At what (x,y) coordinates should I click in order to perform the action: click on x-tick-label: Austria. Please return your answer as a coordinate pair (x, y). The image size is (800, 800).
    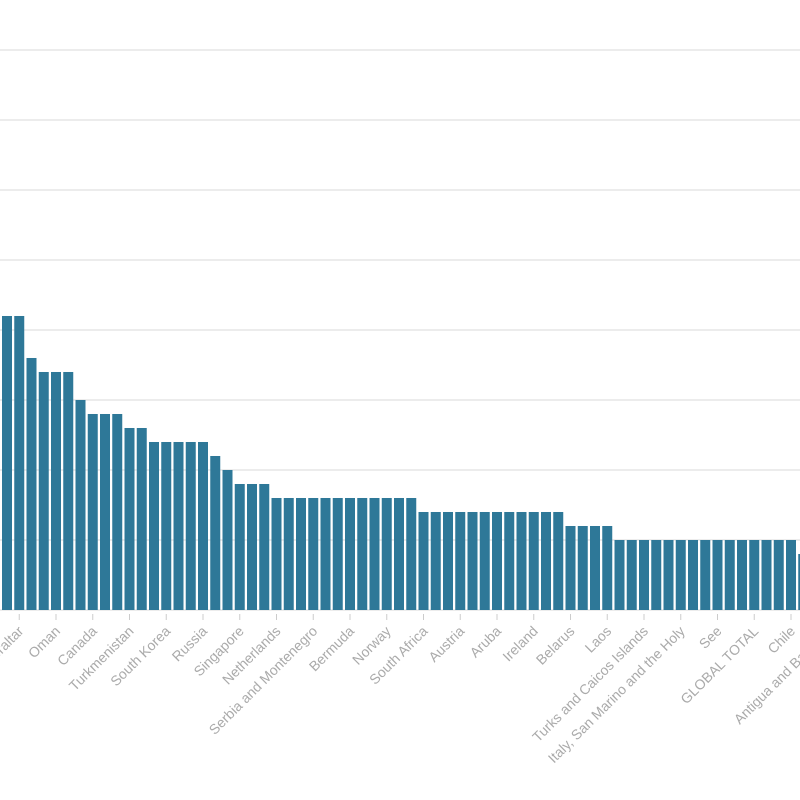
    Looking at the image, I should click on (446, 644).